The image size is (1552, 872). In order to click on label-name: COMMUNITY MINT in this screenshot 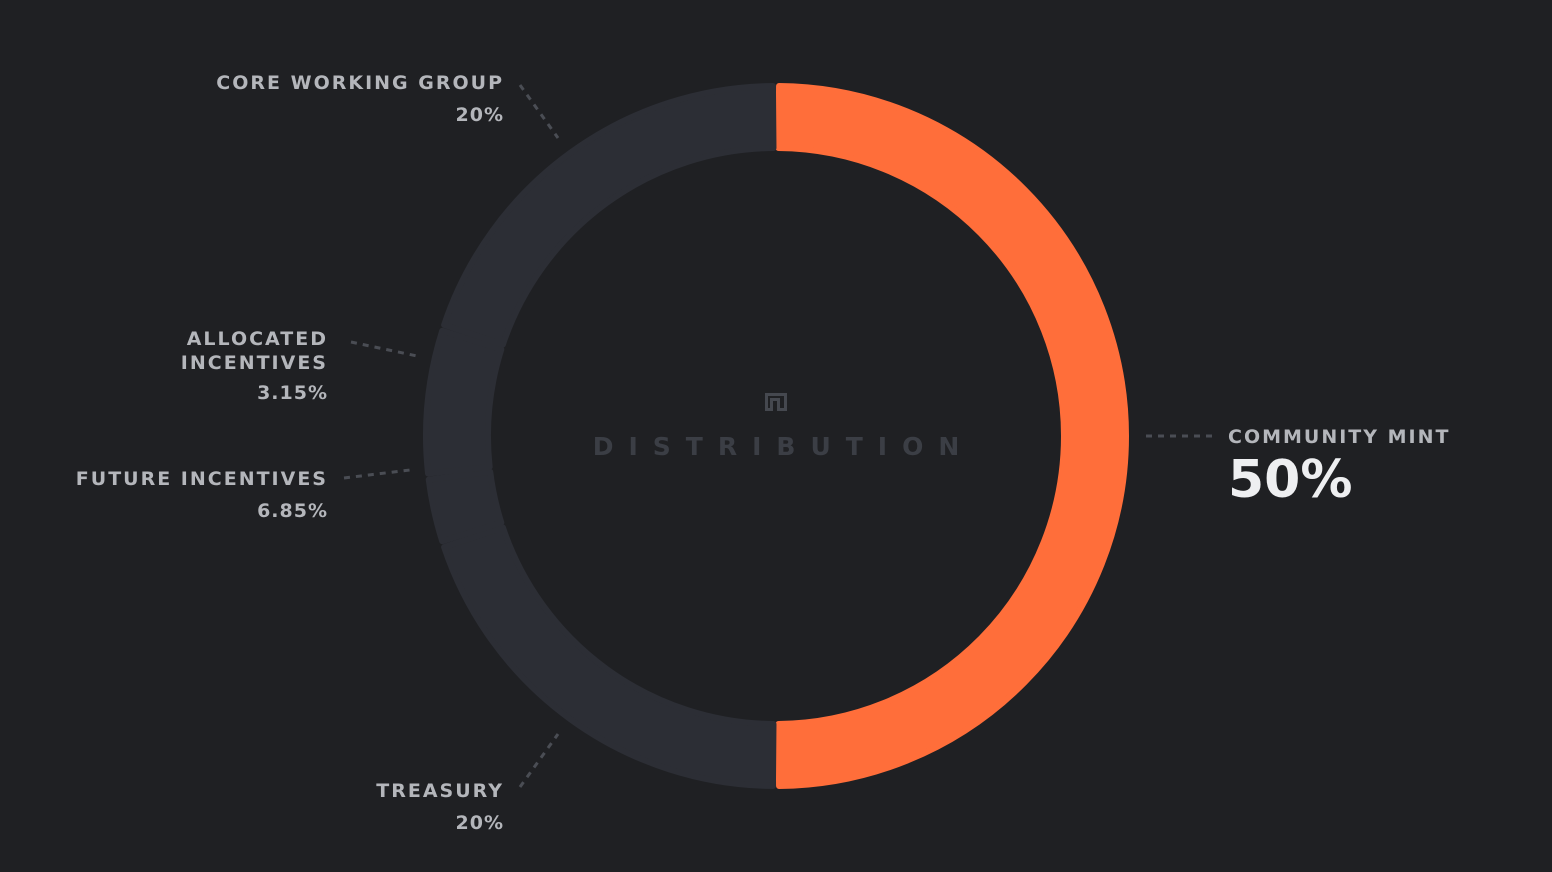, I will do `click(1339, 437)`.